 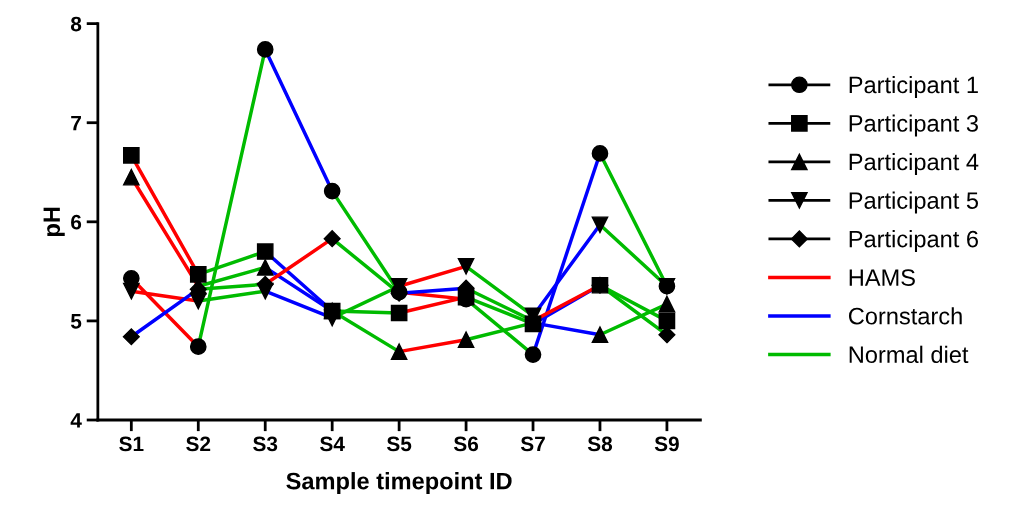 What do you see at coordinates (76, 321) in the screenshot?
I see `y-tick-label: 5` at bounding box center [76, 321].